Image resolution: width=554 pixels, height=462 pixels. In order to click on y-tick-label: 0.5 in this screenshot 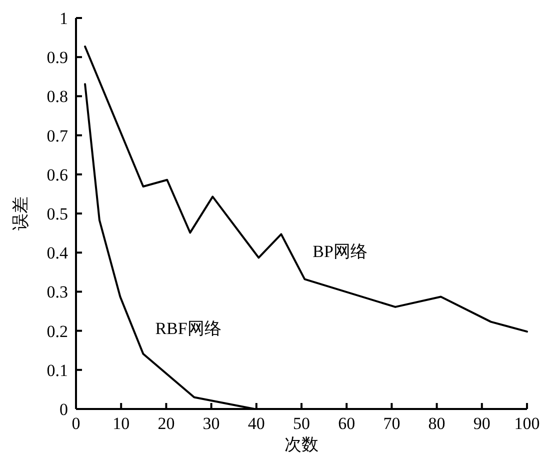, I will do `click(57, 214)`.